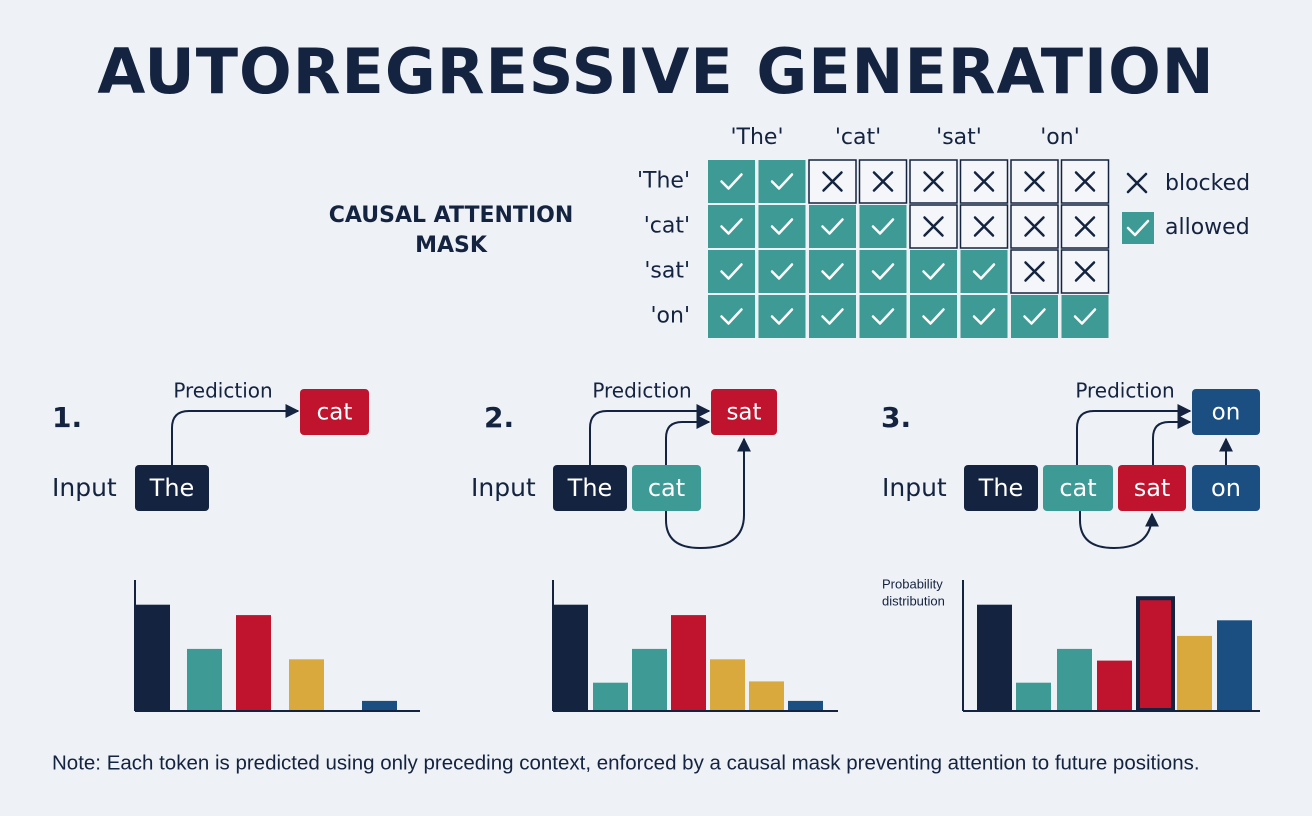  I want to click on column-label: 'sat', so click(959, 137).